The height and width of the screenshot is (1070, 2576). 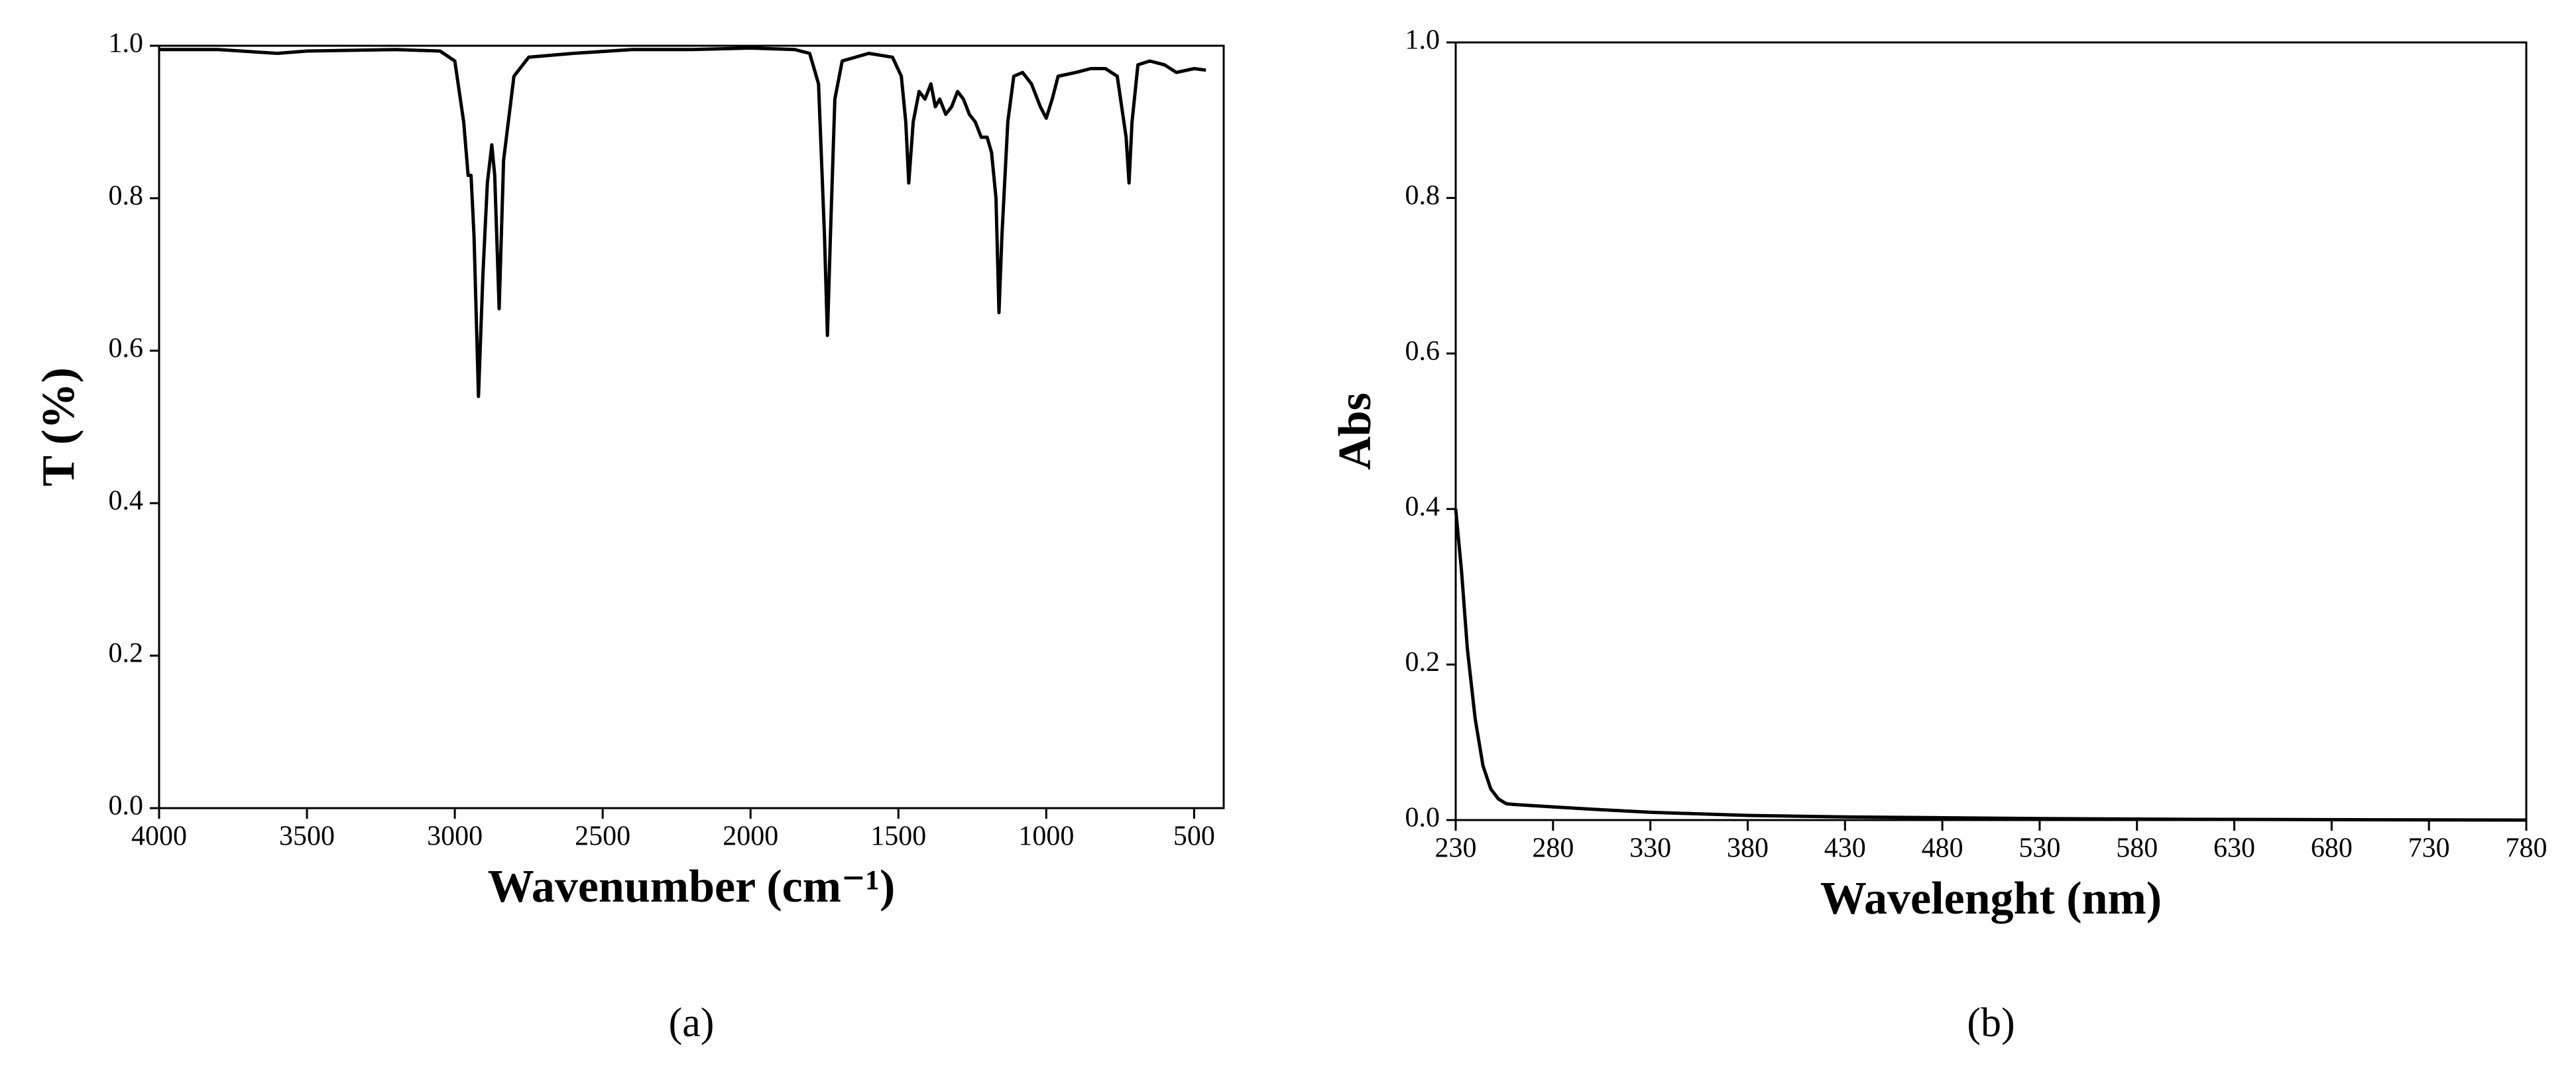 I want to click on panel-label: (a), so click(x=692, y=1022).